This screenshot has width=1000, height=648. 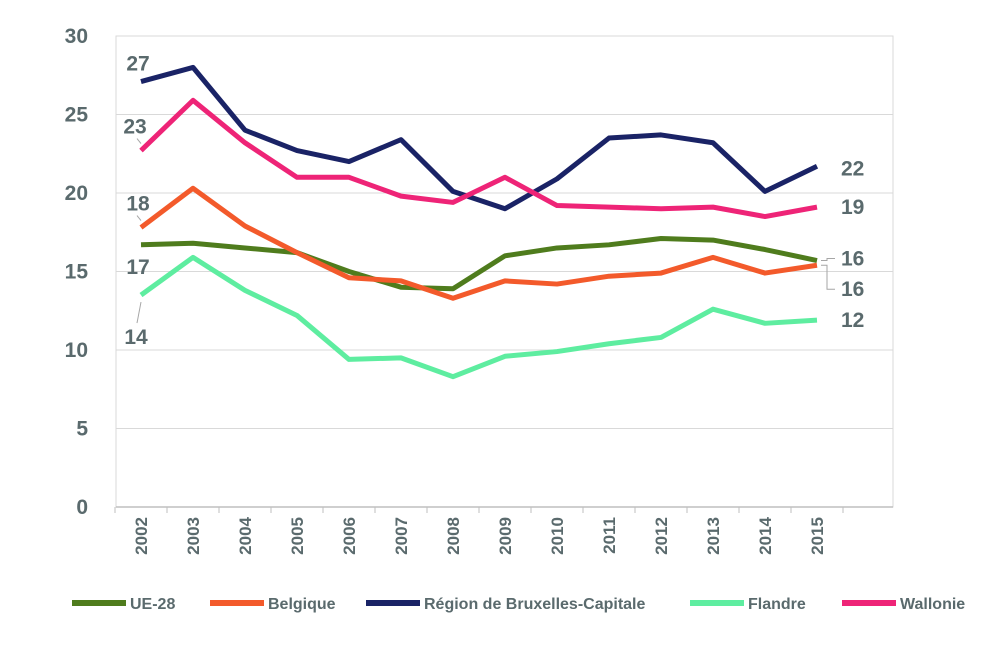 What do you see at coordinates (852, 168) in the screenshot?
I see `series-end-label: 22` at bounding box center [852, 168].